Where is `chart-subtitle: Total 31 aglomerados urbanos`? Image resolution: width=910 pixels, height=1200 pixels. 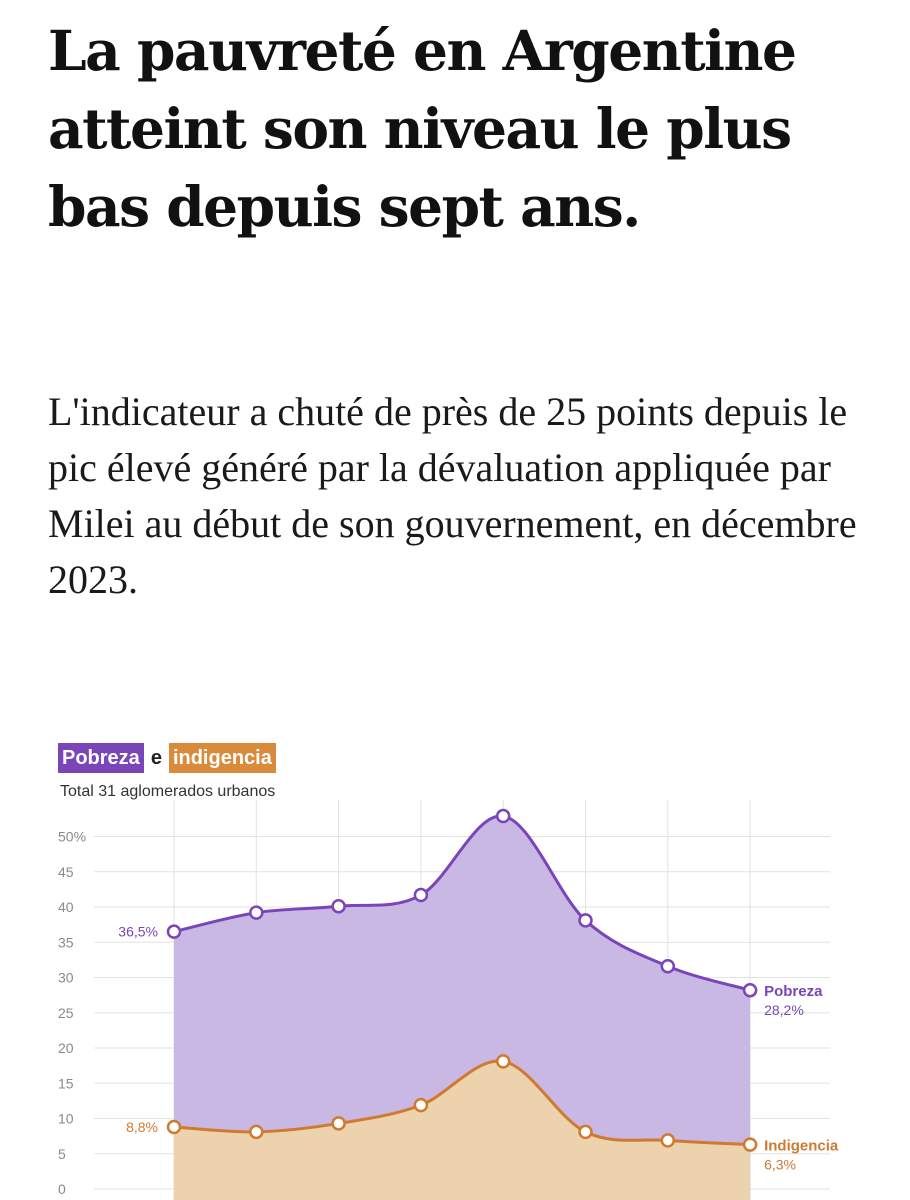
chart-subtitle: Total 31 aglomerados urbanos is located at coordinates (168, 791).